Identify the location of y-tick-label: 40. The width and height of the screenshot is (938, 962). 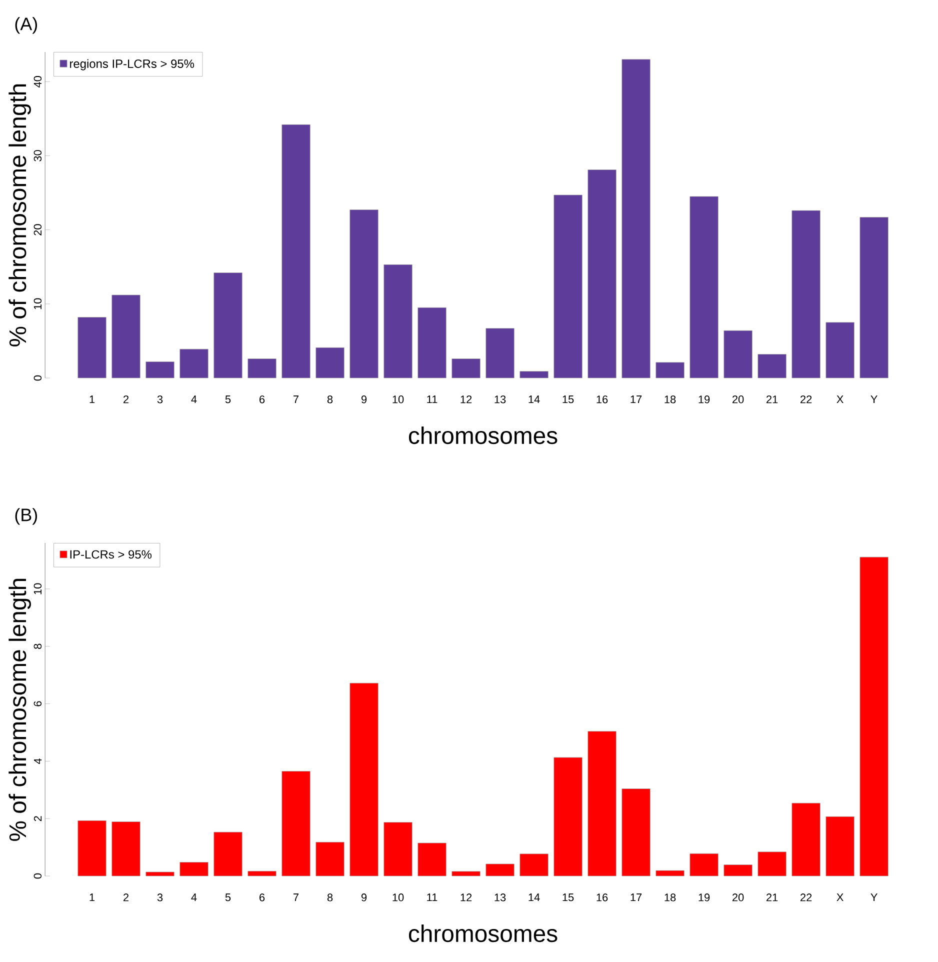
(38, 82).